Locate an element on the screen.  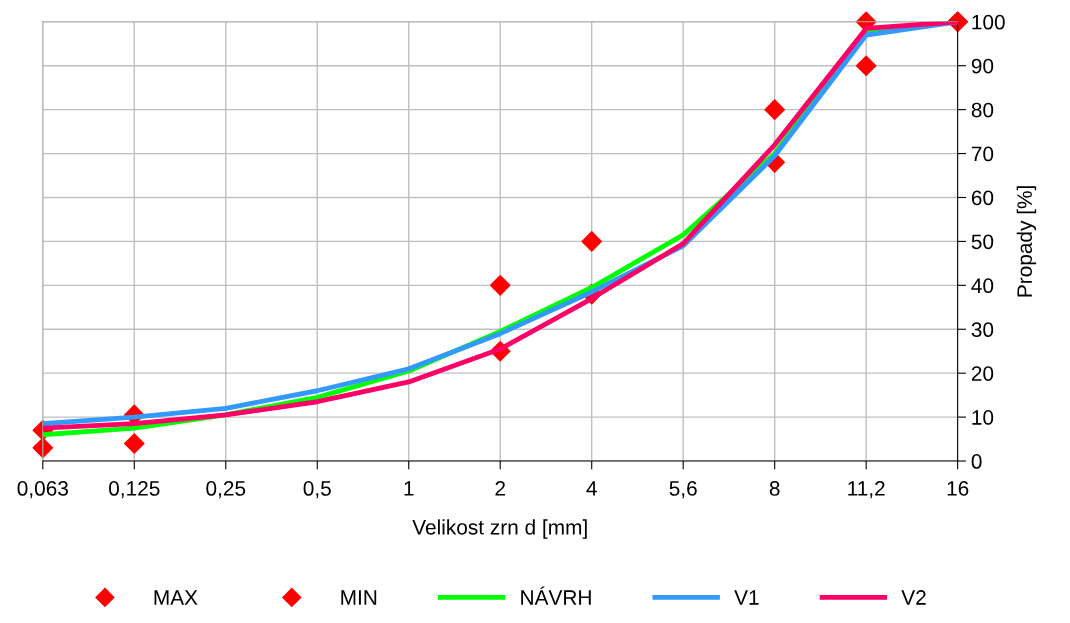
x-tick-label: 1 is located at coordinates (409, 488).